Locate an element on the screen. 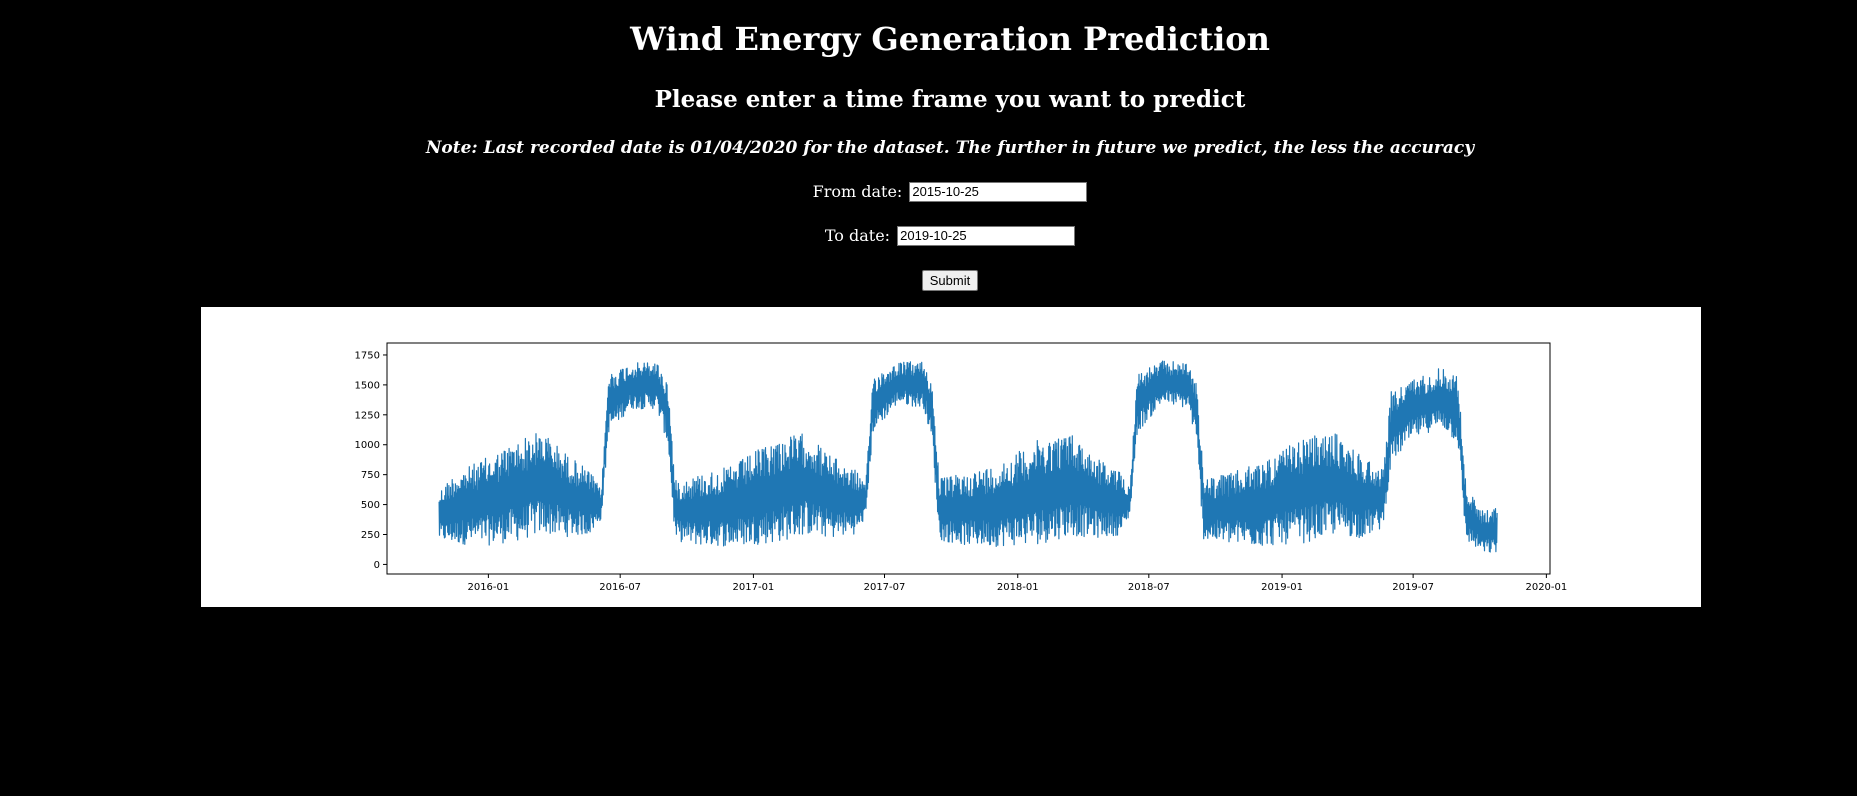 The height and width of the screenshot is (796, 1857). y-tick-label: 1000 is located at coordinates (367, 445).